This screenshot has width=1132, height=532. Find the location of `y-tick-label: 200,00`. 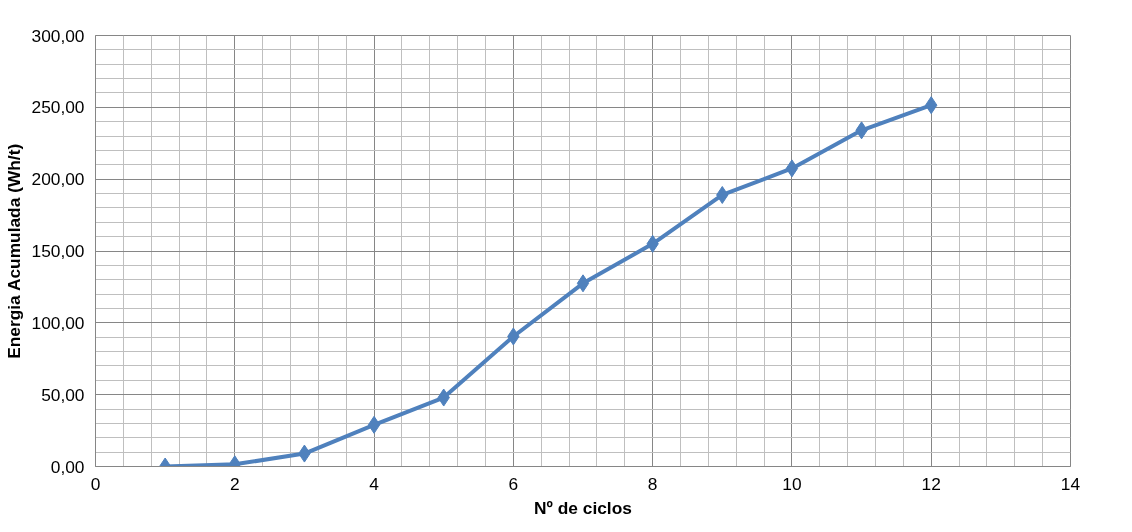

y-tick-label: 200,00 is located at coordinates (58, 179).